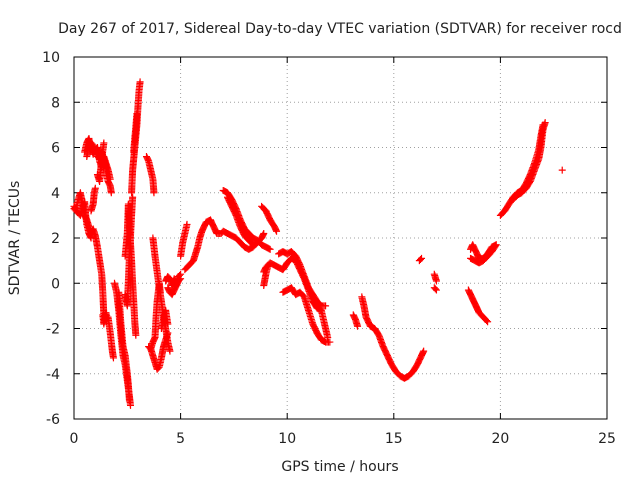 This screenshot has width=640, height=480. What do you see at coordinates (53, 375) in the screenshot?
I see `y-tick-label: -4` at bounding box center [53, 375].